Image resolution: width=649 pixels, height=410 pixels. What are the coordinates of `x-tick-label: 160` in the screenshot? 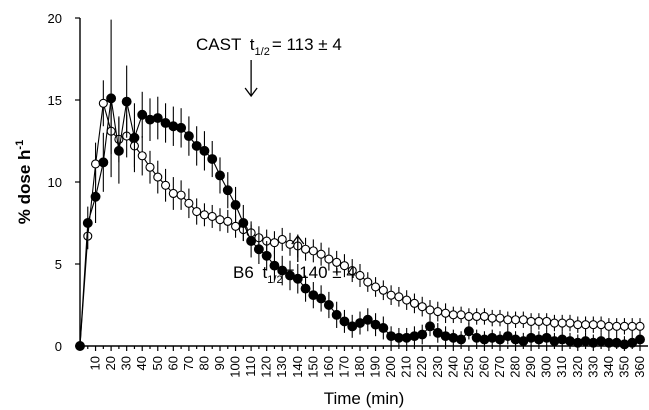 It's located at (328, 367).